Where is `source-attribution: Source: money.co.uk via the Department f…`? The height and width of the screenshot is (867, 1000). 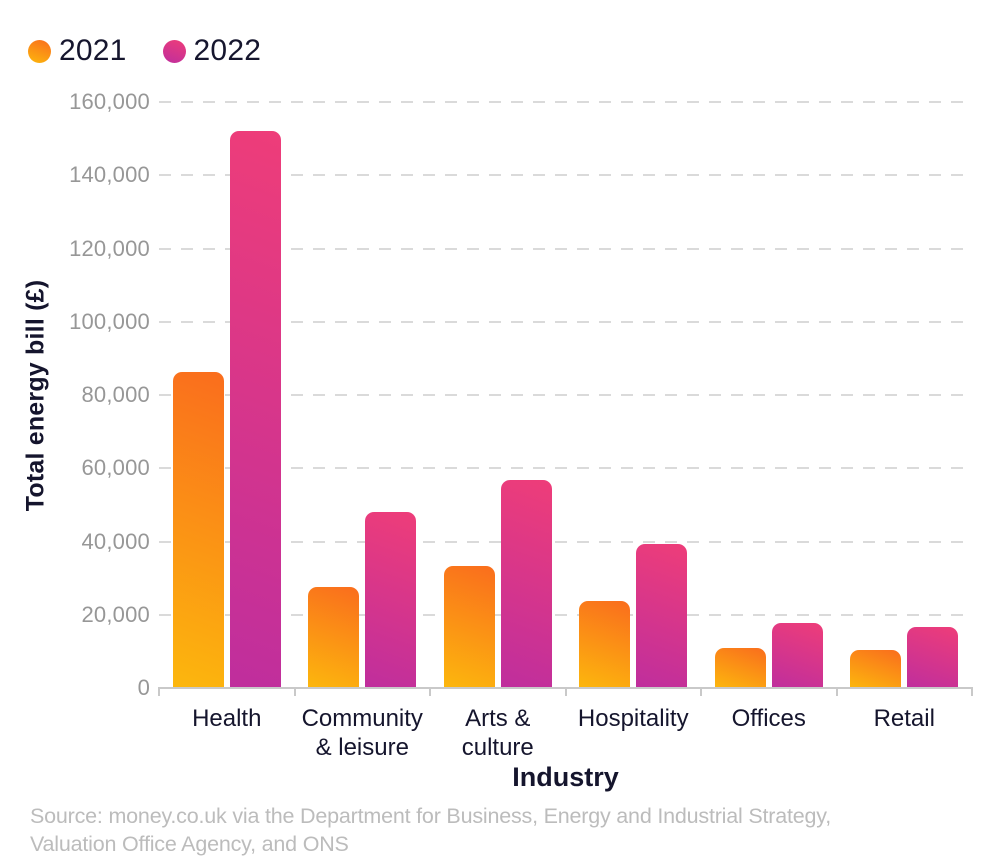 source-attribution: Source: money.co.uk via the Department f… is located at coordinates (430, 830).